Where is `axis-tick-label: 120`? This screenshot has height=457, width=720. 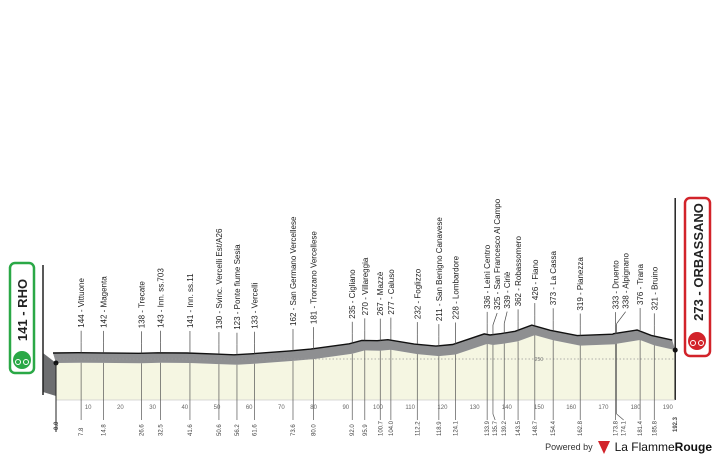 axis-tick-label: 120 is located at coordinates (442, 408).